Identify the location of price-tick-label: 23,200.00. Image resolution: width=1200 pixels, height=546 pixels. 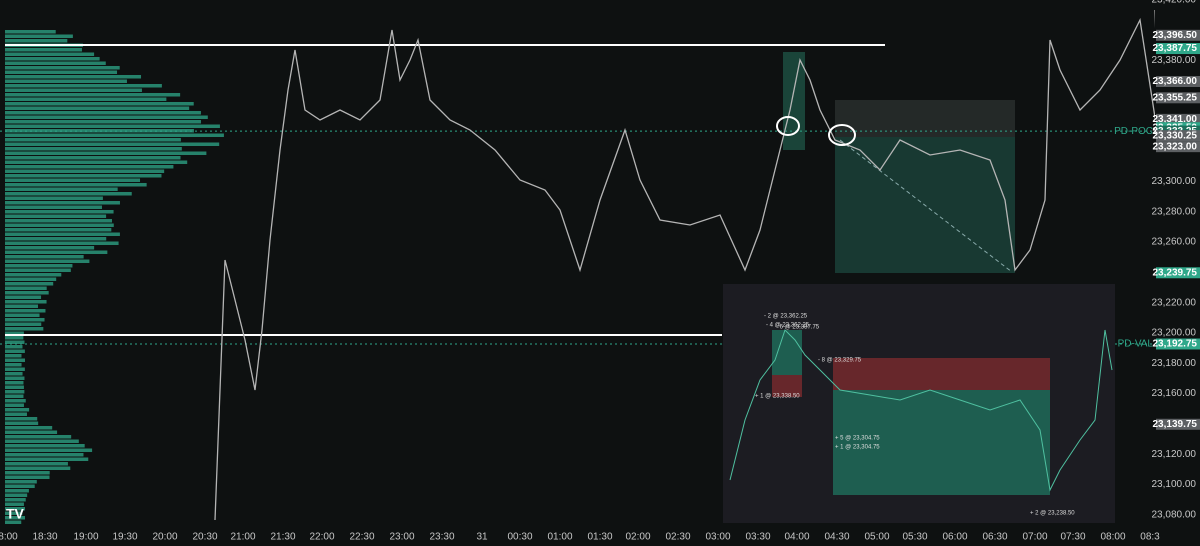
(1174, 333).